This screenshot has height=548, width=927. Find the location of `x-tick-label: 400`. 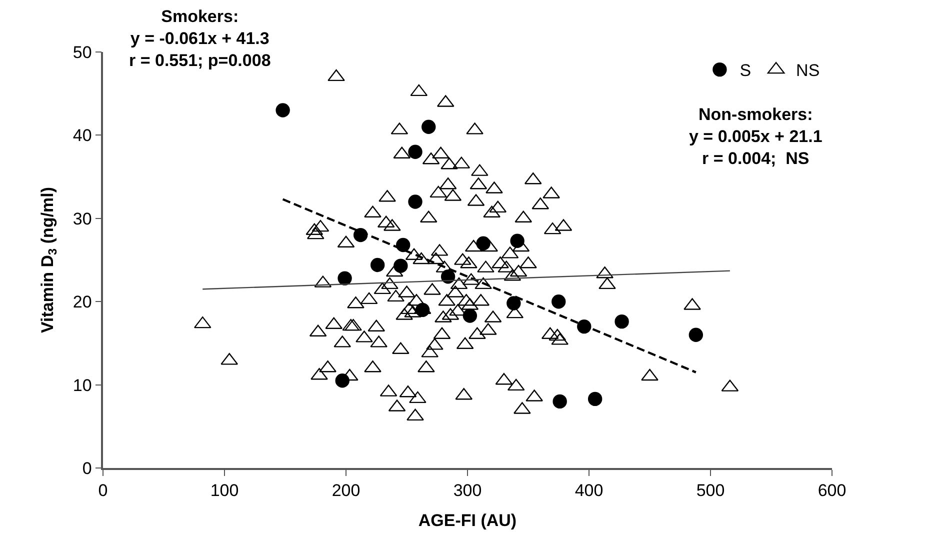

x-tick-label: 400 is located at coordinates (589, 490).